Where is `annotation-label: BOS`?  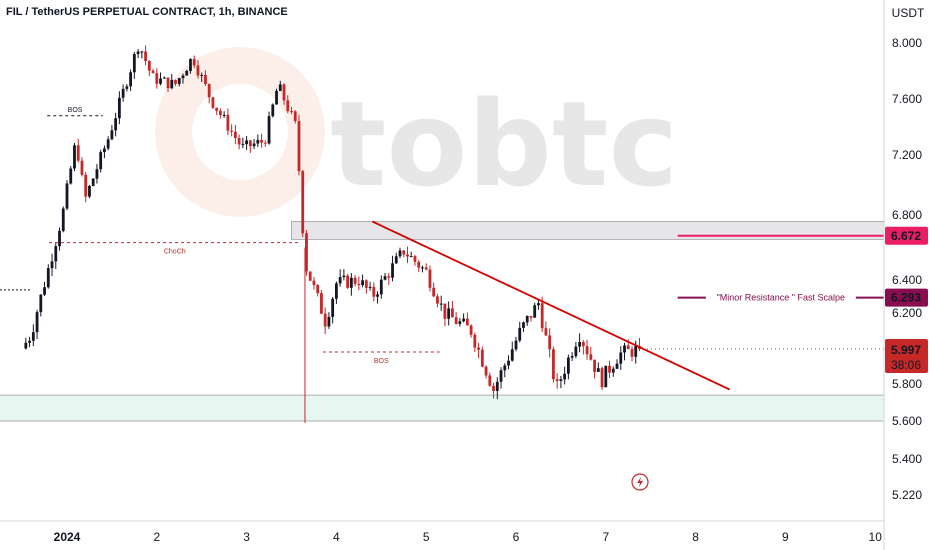
annotation-label: BOS is located at coordinates (381, 361).